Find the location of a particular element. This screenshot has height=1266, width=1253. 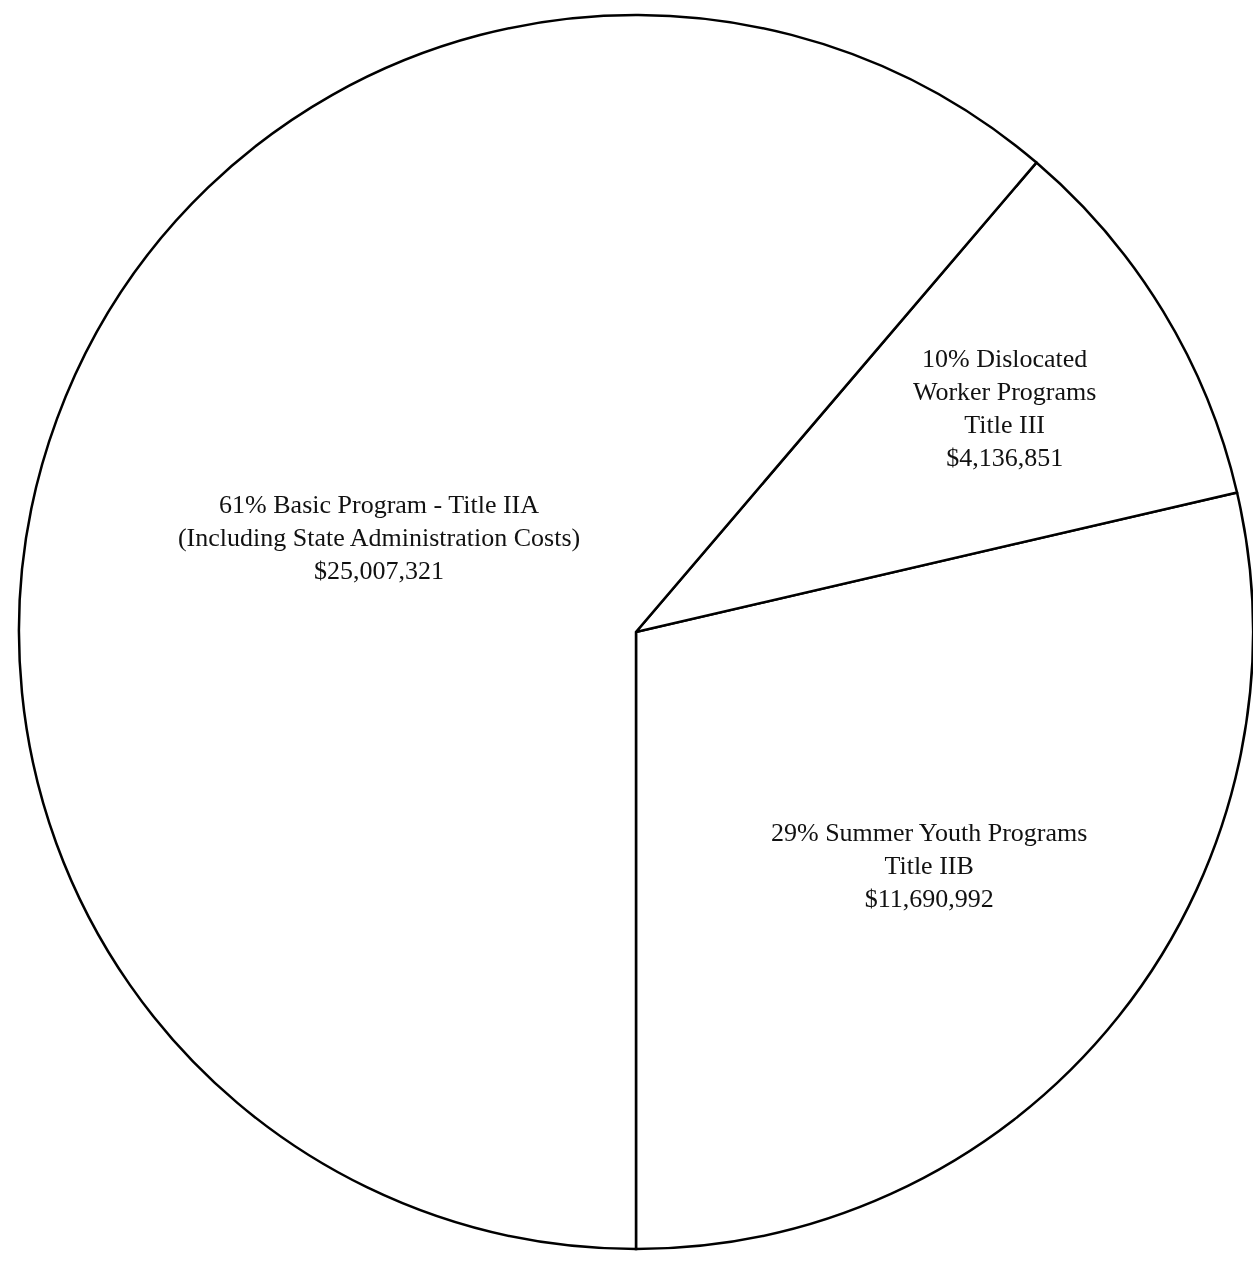

slice-label: 10% Dislocated Worker Programs Title III is located at coordinates (1004, 391).